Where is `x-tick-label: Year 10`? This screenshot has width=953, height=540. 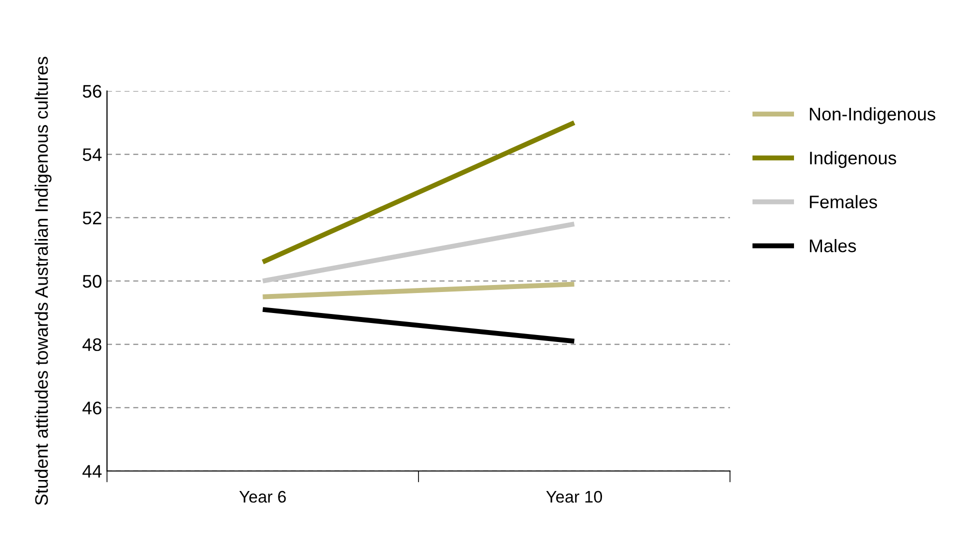 x-tick-label: Year 10 is located at coordinates (574, 496).